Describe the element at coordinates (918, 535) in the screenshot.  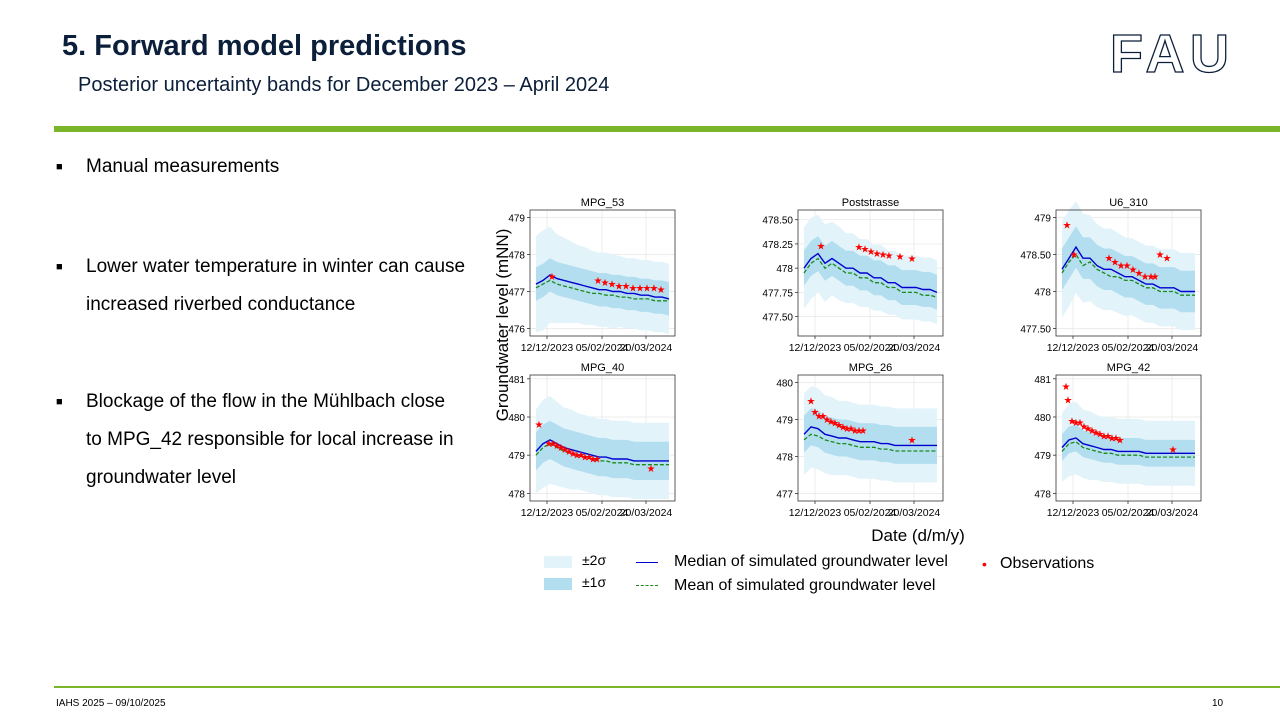
I see `x-axis-label: Date (d/m/y)` at that location.